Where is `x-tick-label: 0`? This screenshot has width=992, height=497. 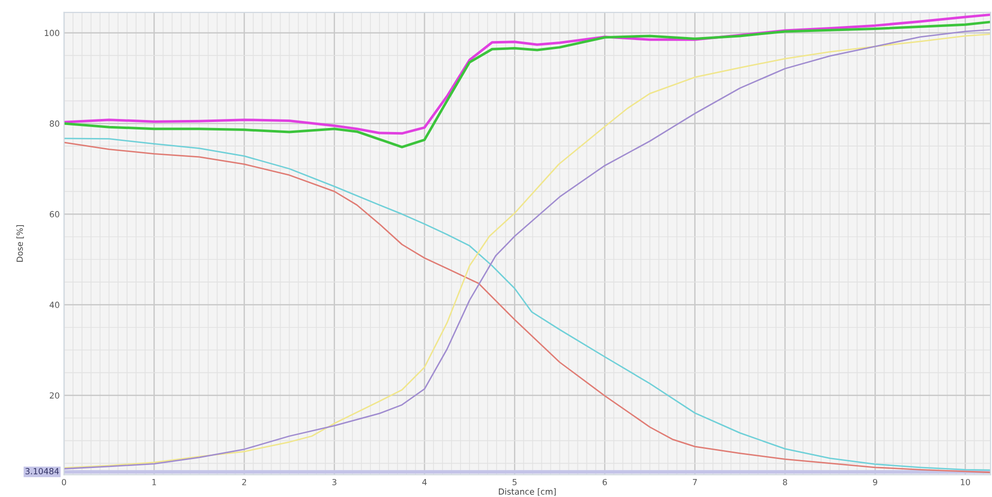
x-tick-label: 0 is located at coordinates (64, 482).